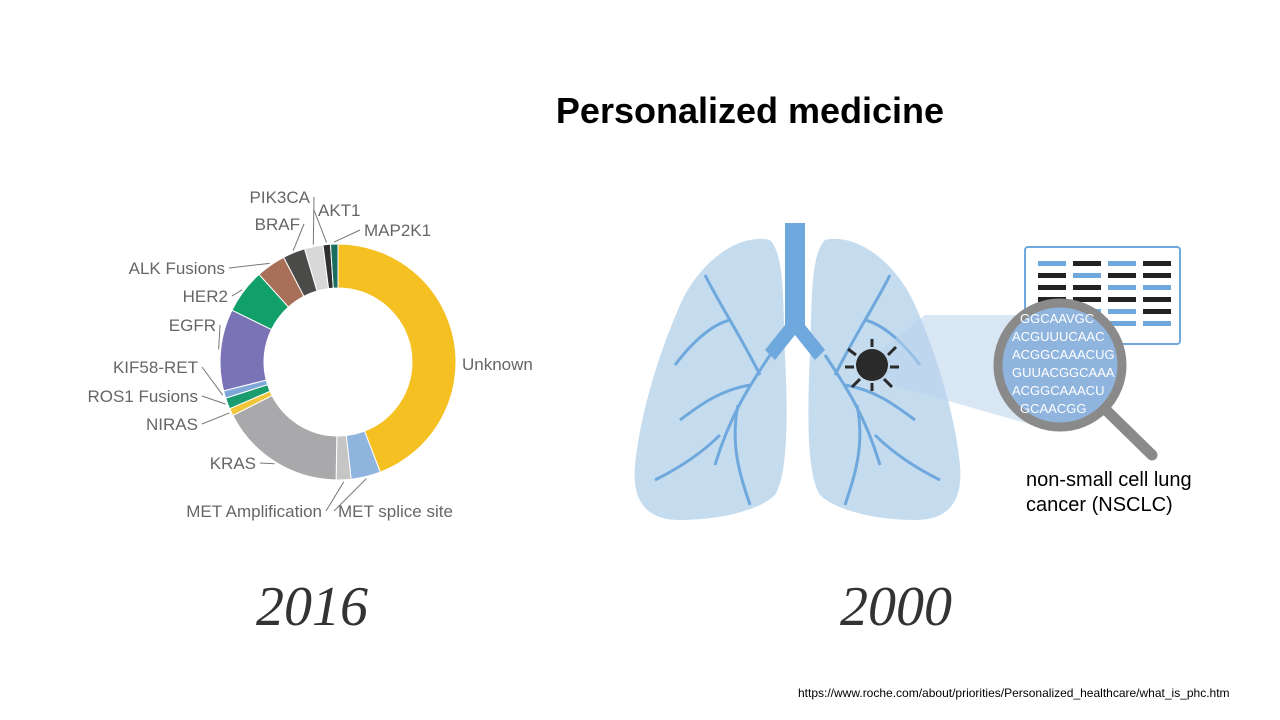  I want to click on label-egfr: EGFR, so click(192, 325).